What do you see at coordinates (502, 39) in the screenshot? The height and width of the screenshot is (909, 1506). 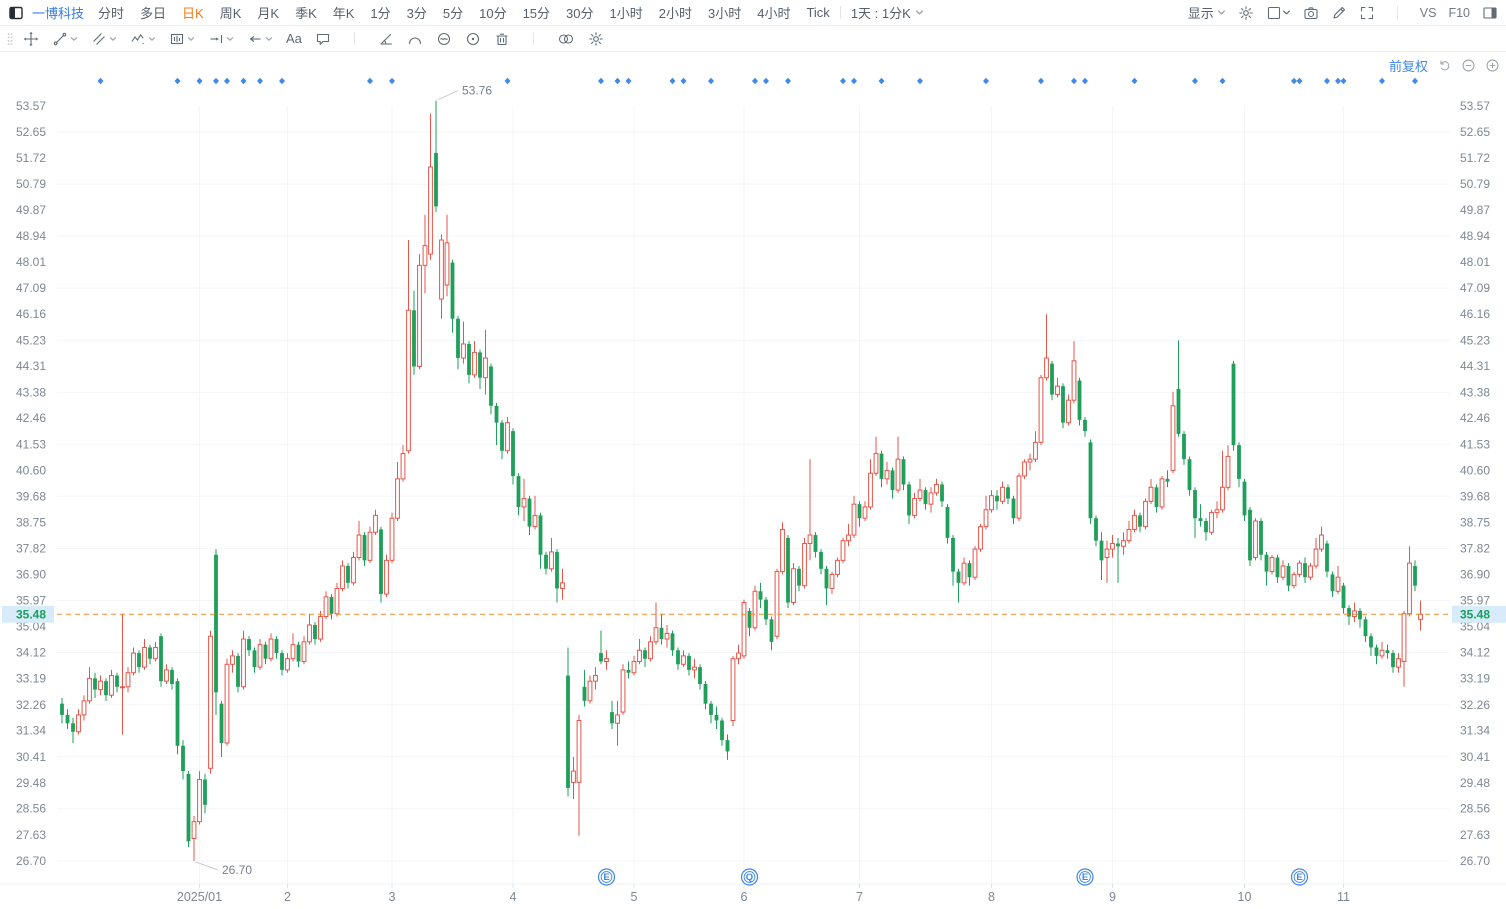 I see `delete-tool-icon` at bounding box center [502, 39].